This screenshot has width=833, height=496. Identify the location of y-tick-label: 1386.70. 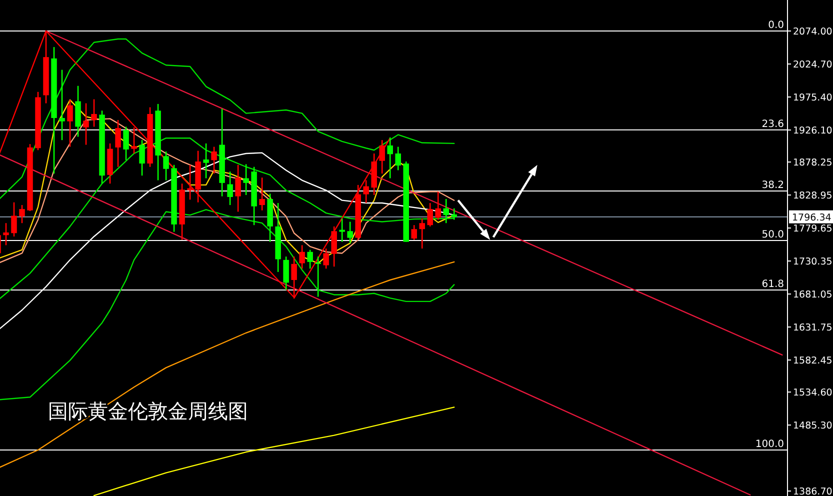
(812, 491).